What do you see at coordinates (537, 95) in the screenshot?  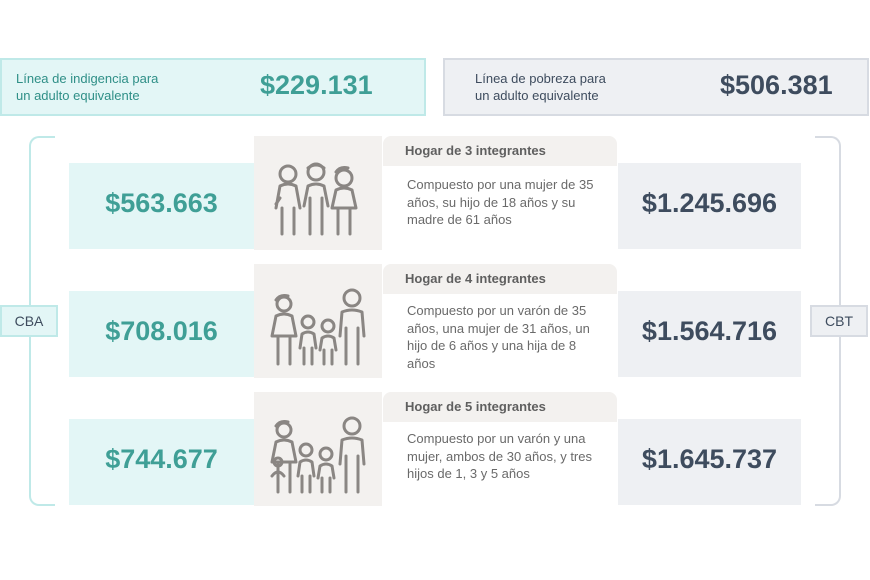 I see `pobreza-label-line2: un adulto equivalente` at bounding box center [537, 95].